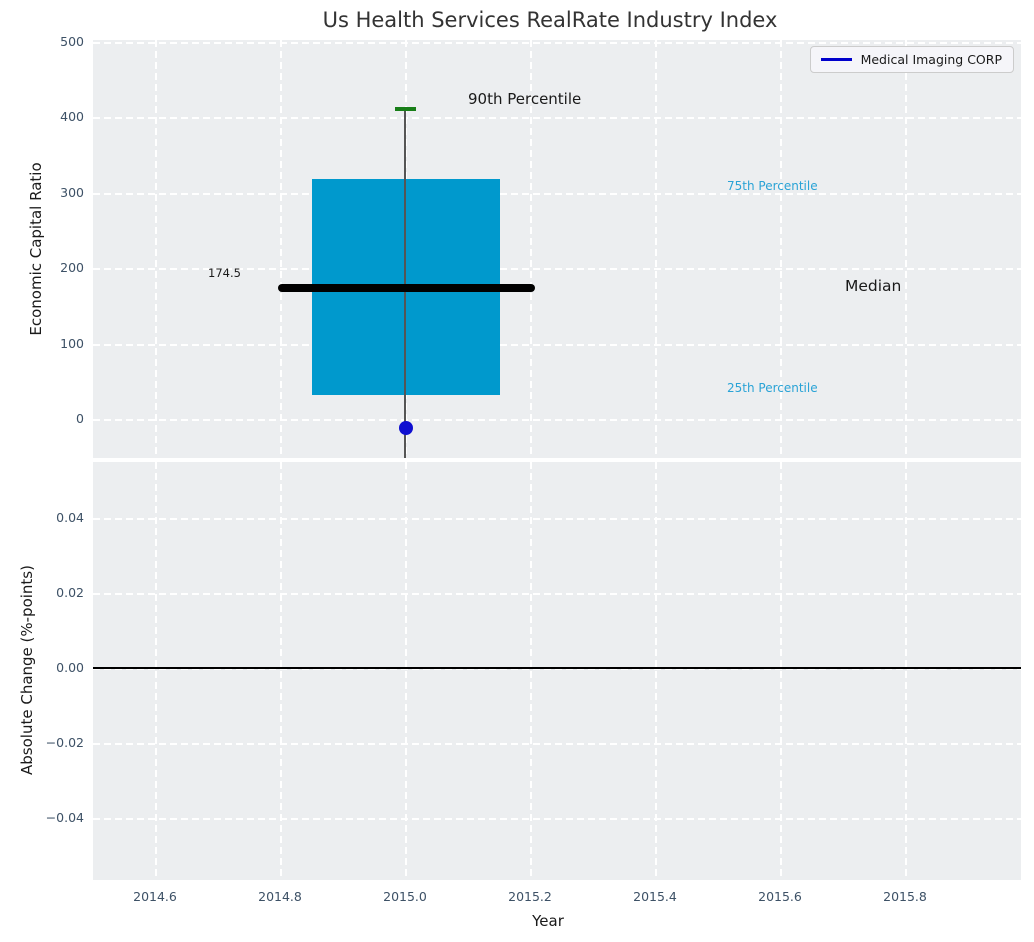 The height and width of the screenshot is (942, 1034). What do you see at coordinates (70, 592) in the screenshot?
I see `ytick-label: 0.02` at bounding box center [70, 592].